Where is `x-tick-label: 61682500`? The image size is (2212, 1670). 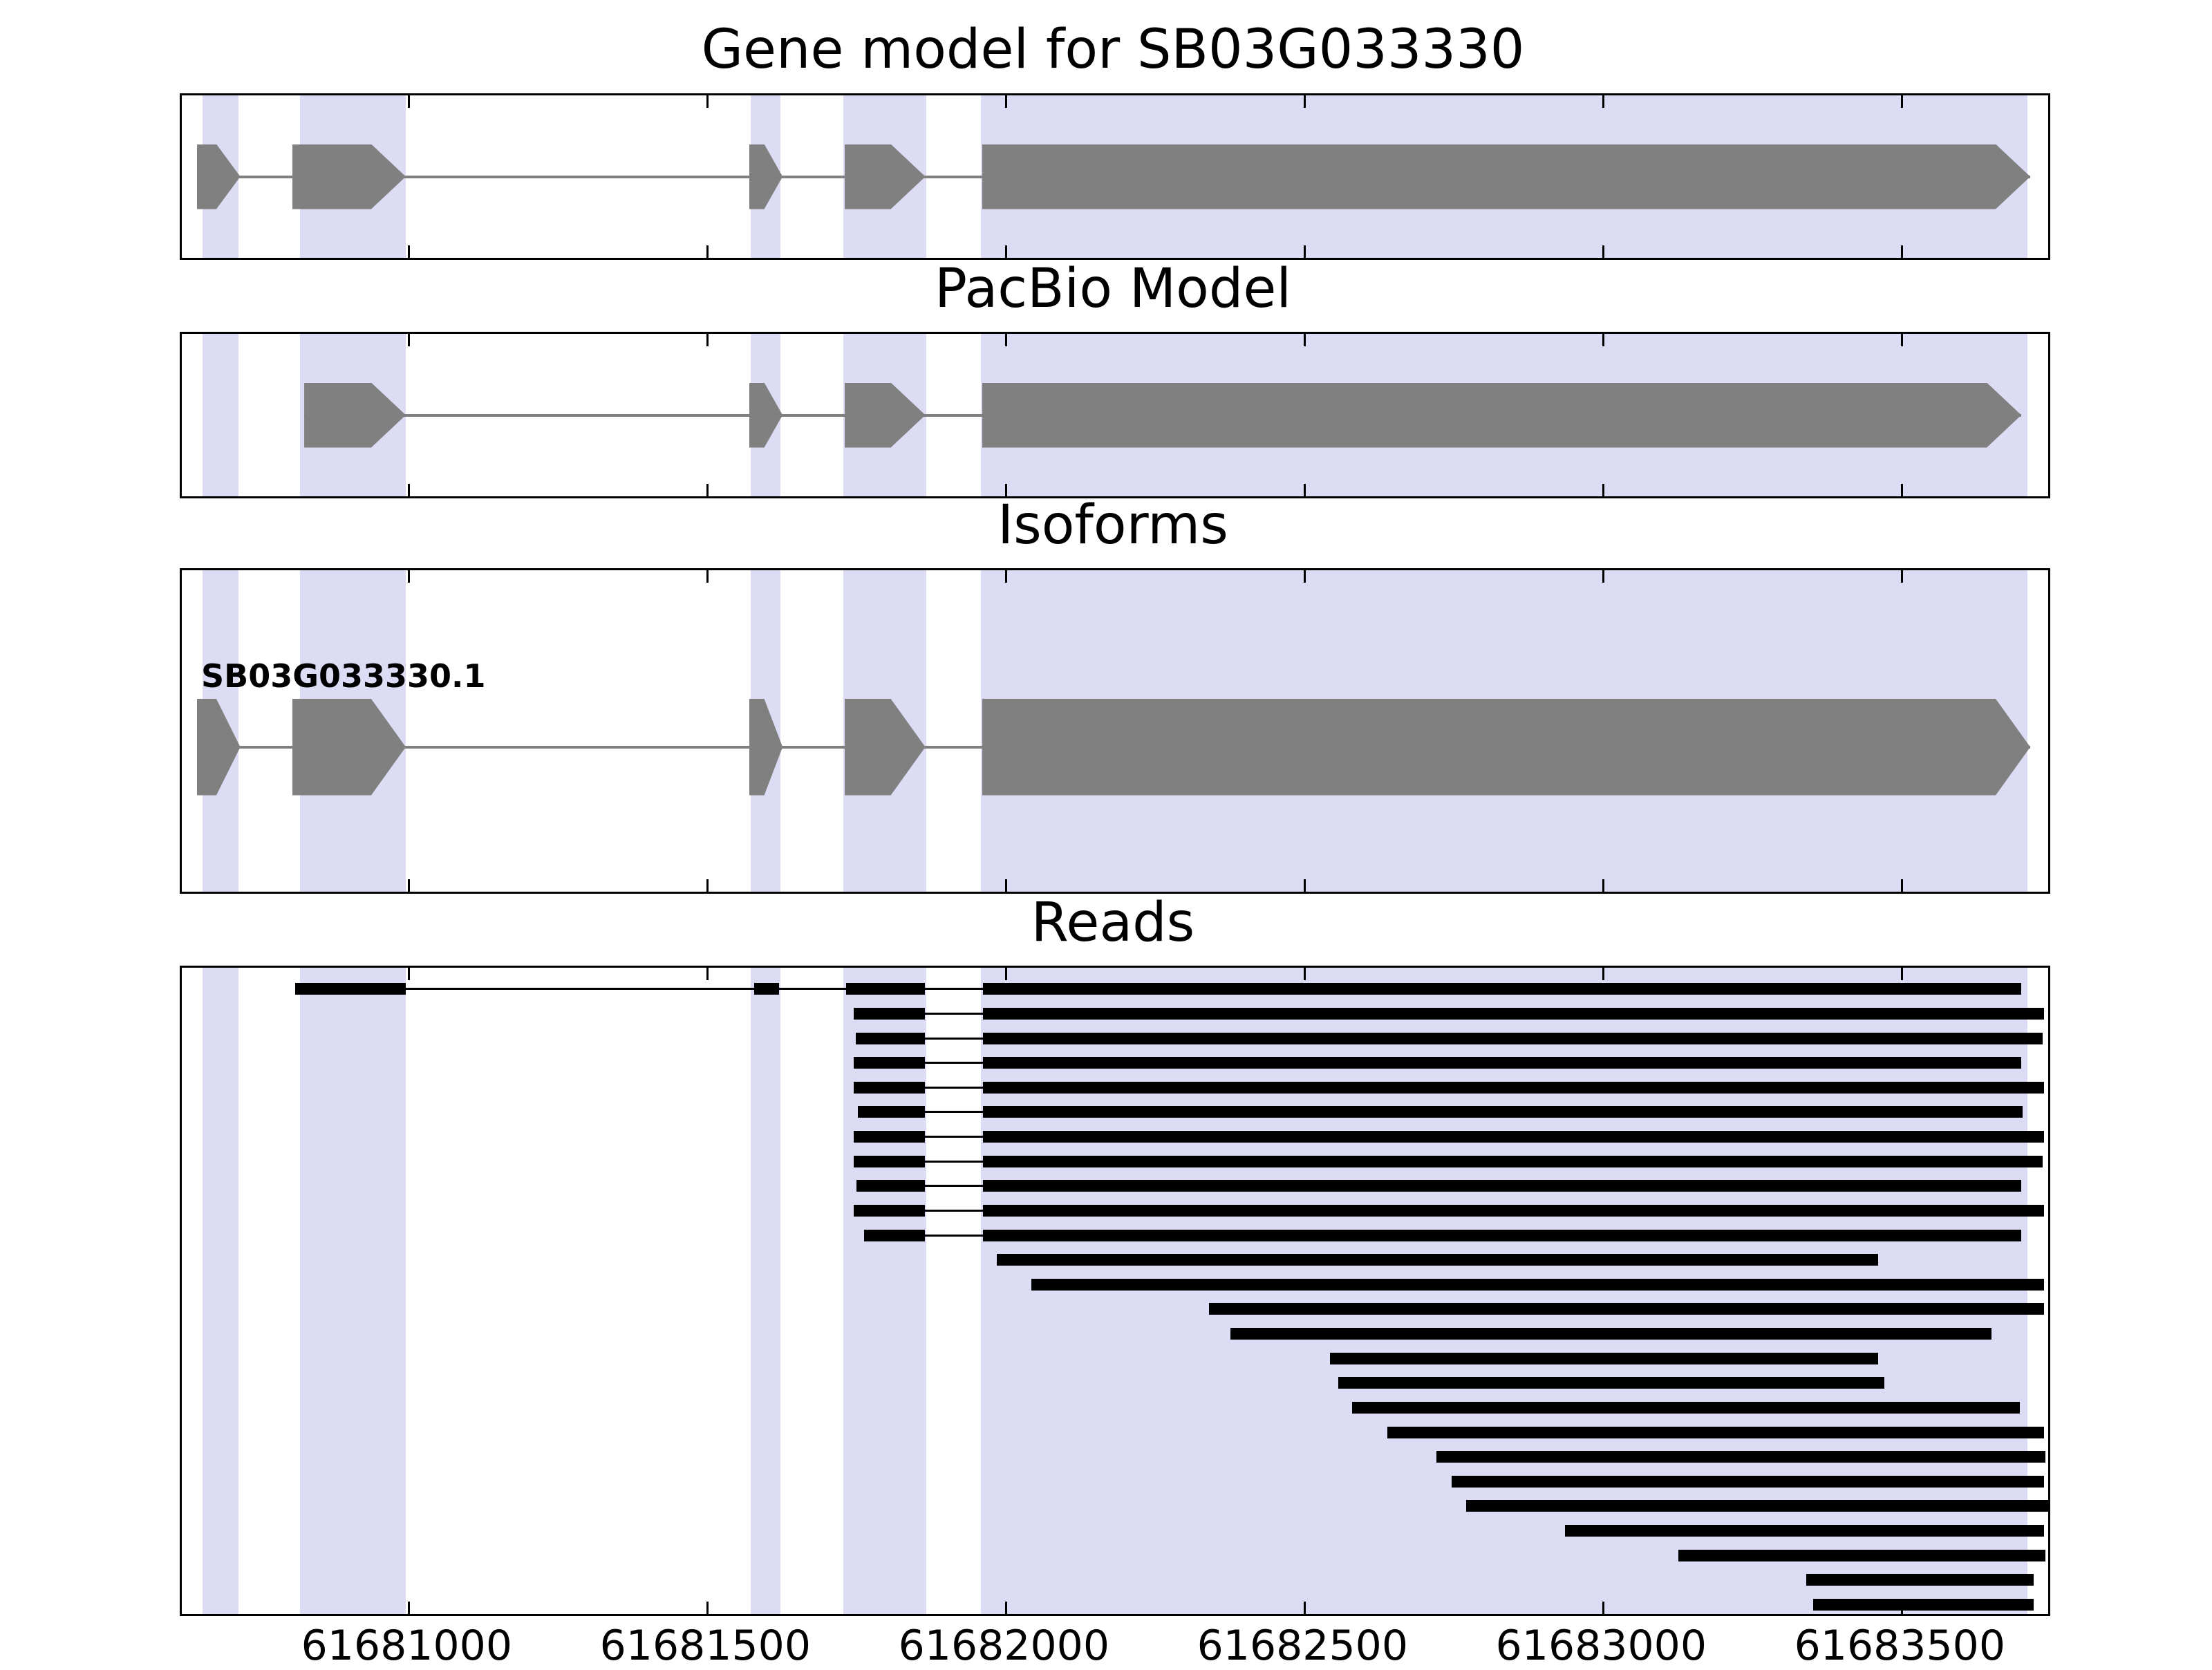
x-tick-label: 61682500 is located at coordinates (1302, 1646).